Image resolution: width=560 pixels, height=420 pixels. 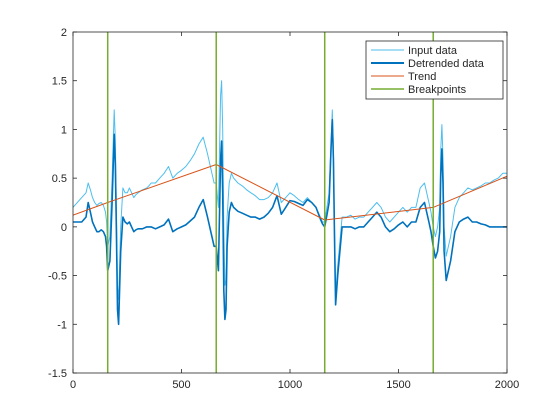 What do you see at coordinates (181, 385) in the screenshot?
I see `x-tick-label: 500` at bounding box center [181, 385].